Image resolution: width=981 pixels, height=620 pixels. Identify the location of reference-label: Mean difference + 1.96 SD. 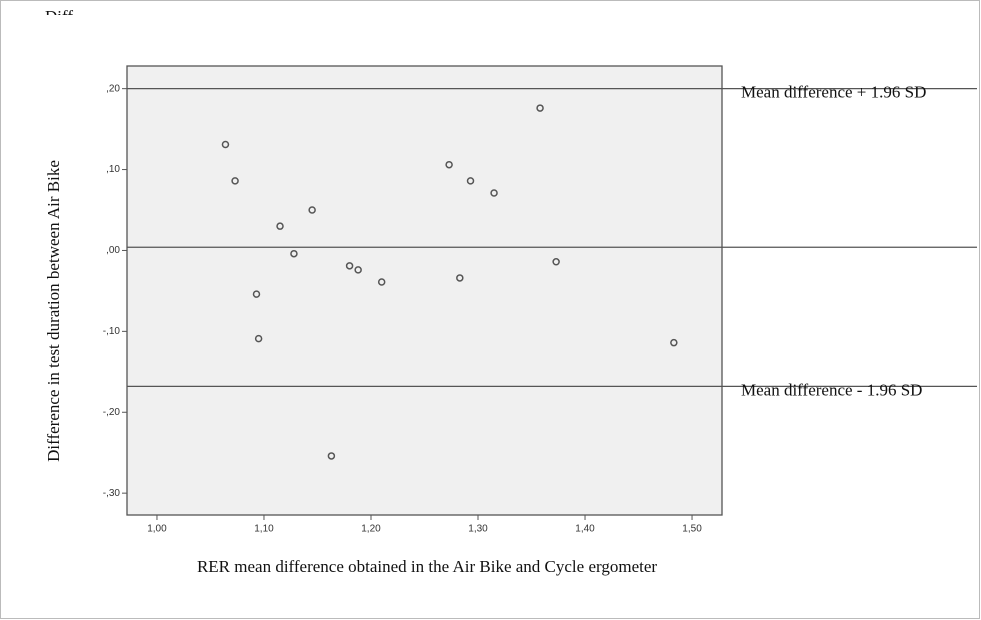
(833, 92).